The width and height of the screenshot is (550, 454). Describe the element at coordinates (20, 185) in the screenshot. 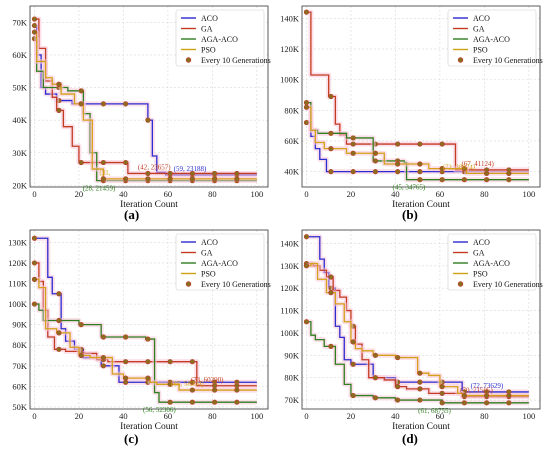

I see `y-tick-label: 20K` at that location.